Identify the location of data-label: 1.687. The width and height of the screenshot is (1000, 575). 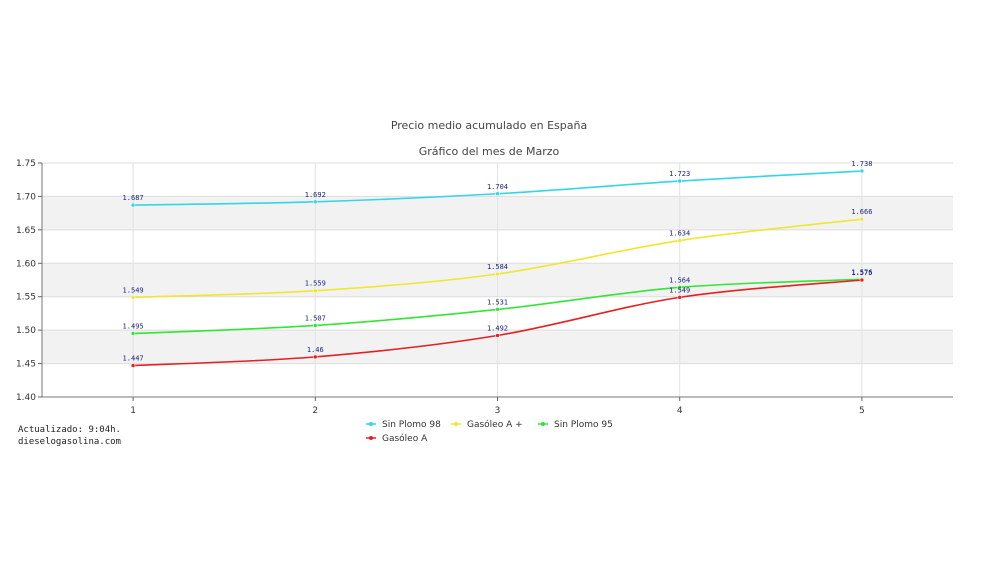
(133, 198).